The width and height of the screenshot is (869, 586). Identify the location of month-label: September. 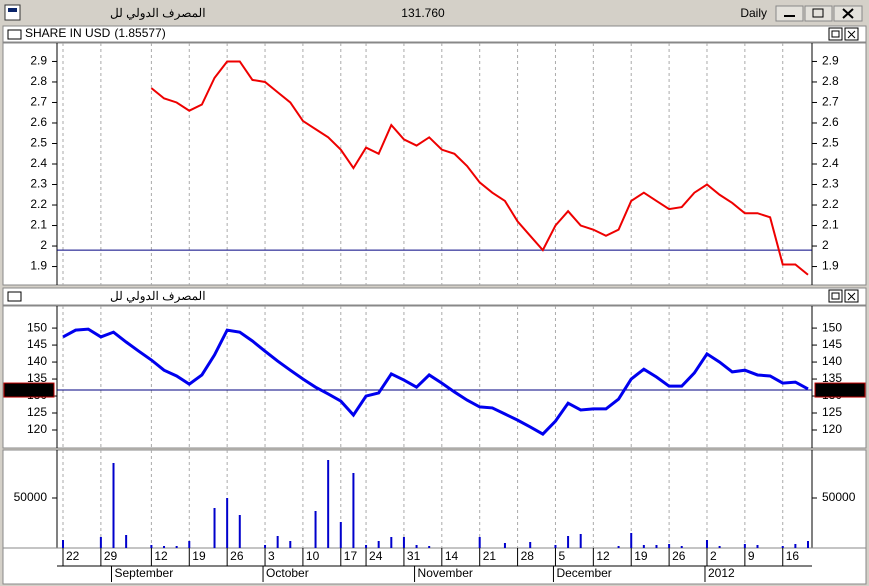
(144, 573).